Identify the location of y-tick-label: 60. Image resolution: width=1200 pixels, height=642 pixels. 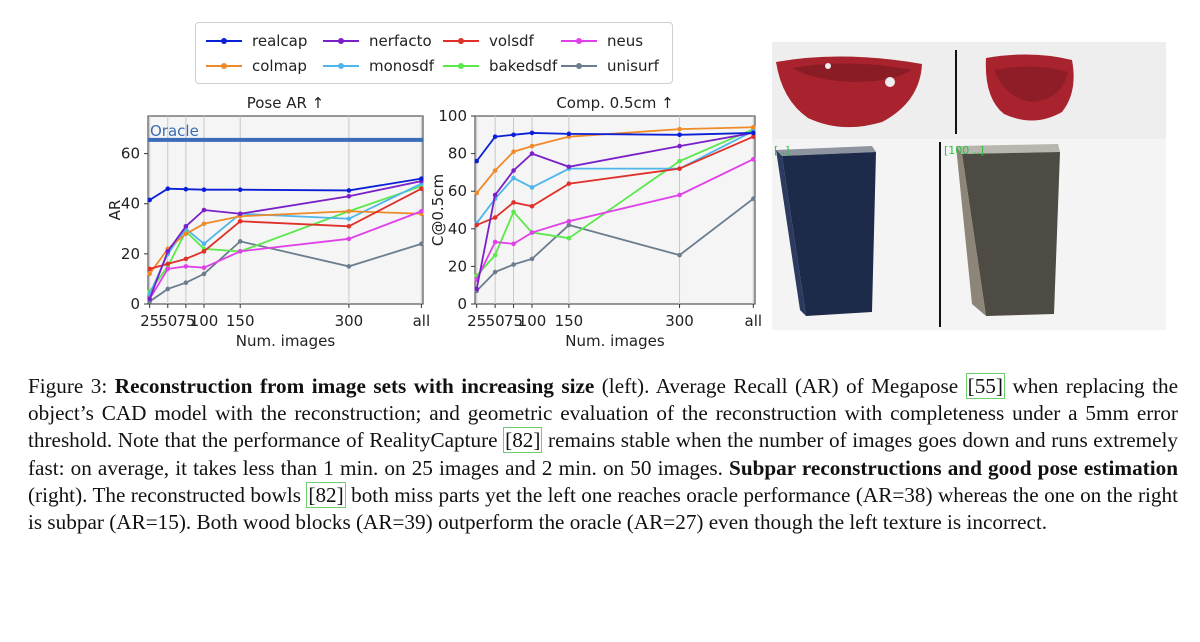
(130, 154).